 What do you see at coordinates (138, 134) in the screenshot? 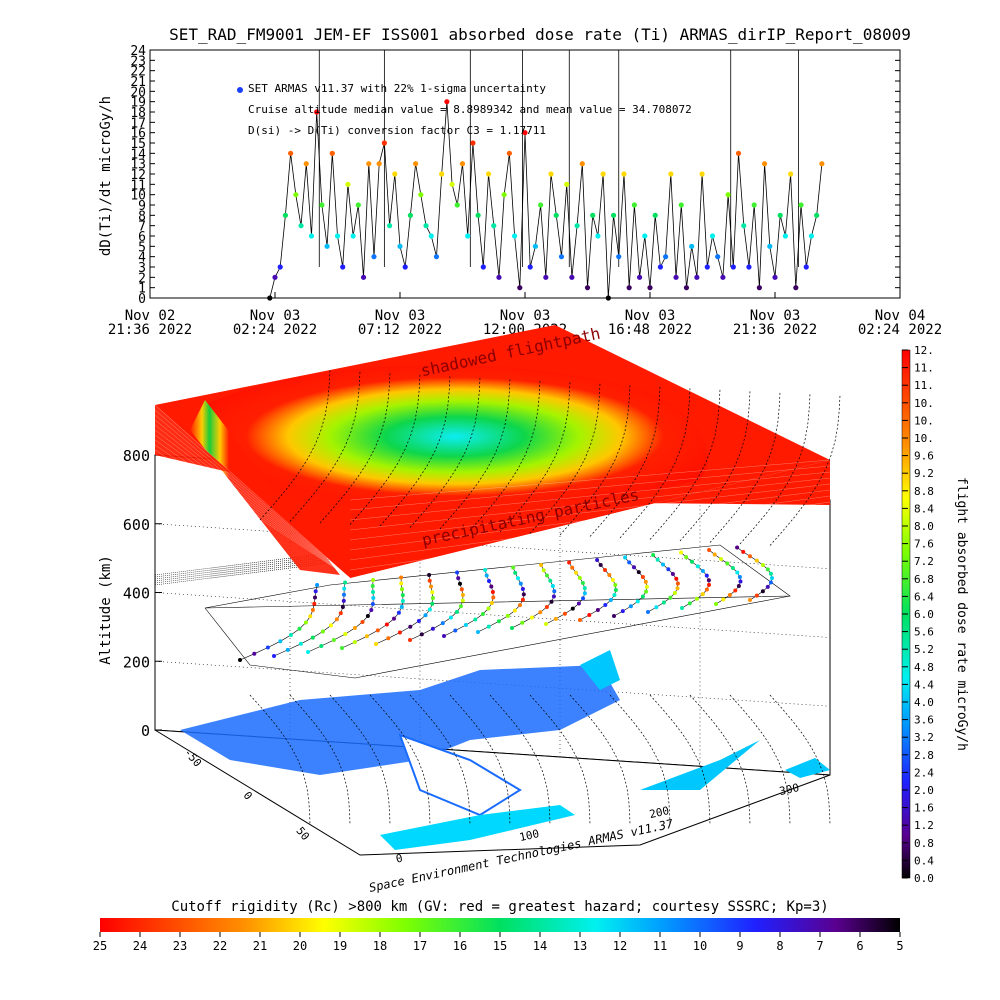
I see `y-tick-label: 16` at bounding box center [138, 134].